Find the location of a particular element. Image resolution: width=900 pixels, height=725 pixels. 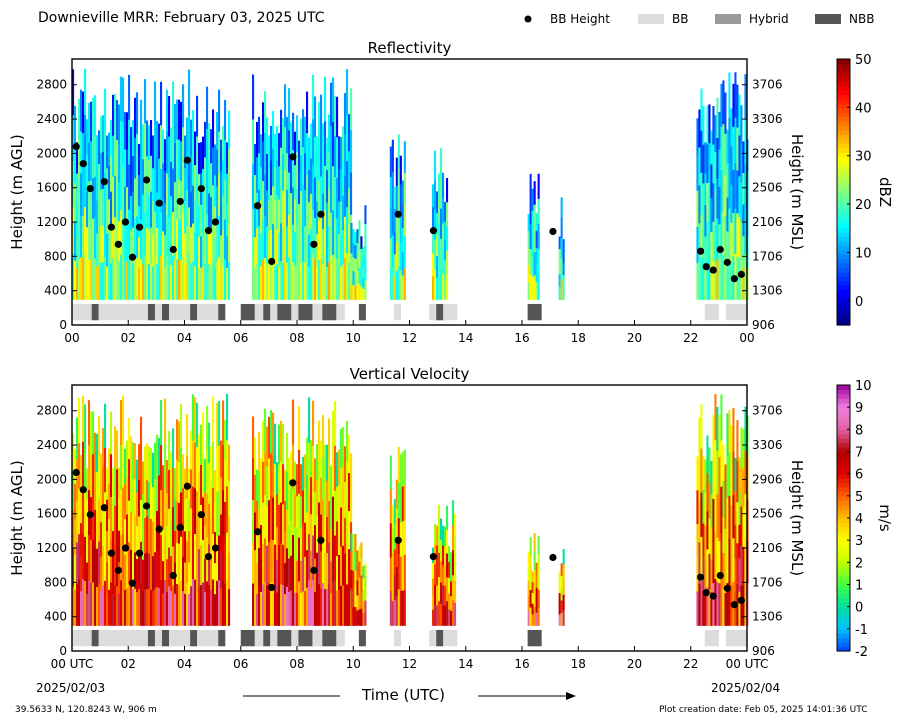

legend-swatch-hybrid is located at coordinates (728, 19).